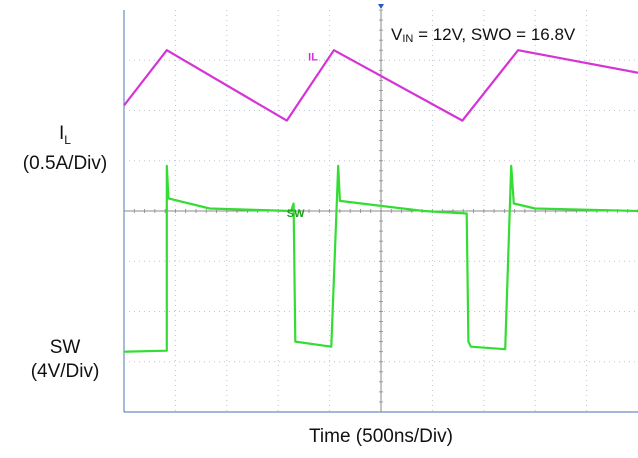  I want to click on sw-axis-label: SW (4V/Div), so click(65, 360).